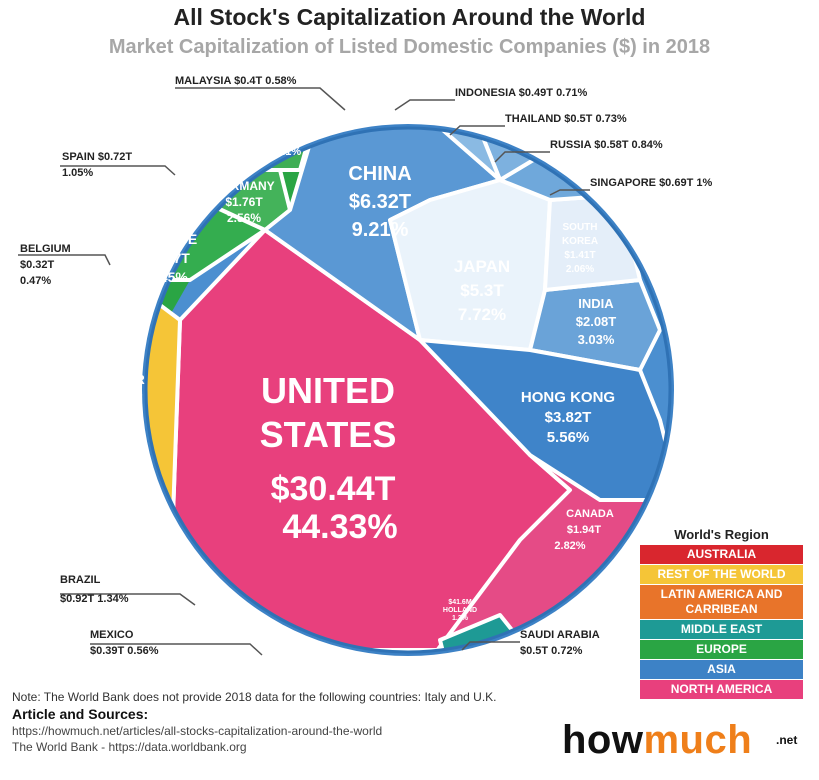 This screenshot has width=819, height=780. I want to click on label-other: OTHER, so click(122, 379).